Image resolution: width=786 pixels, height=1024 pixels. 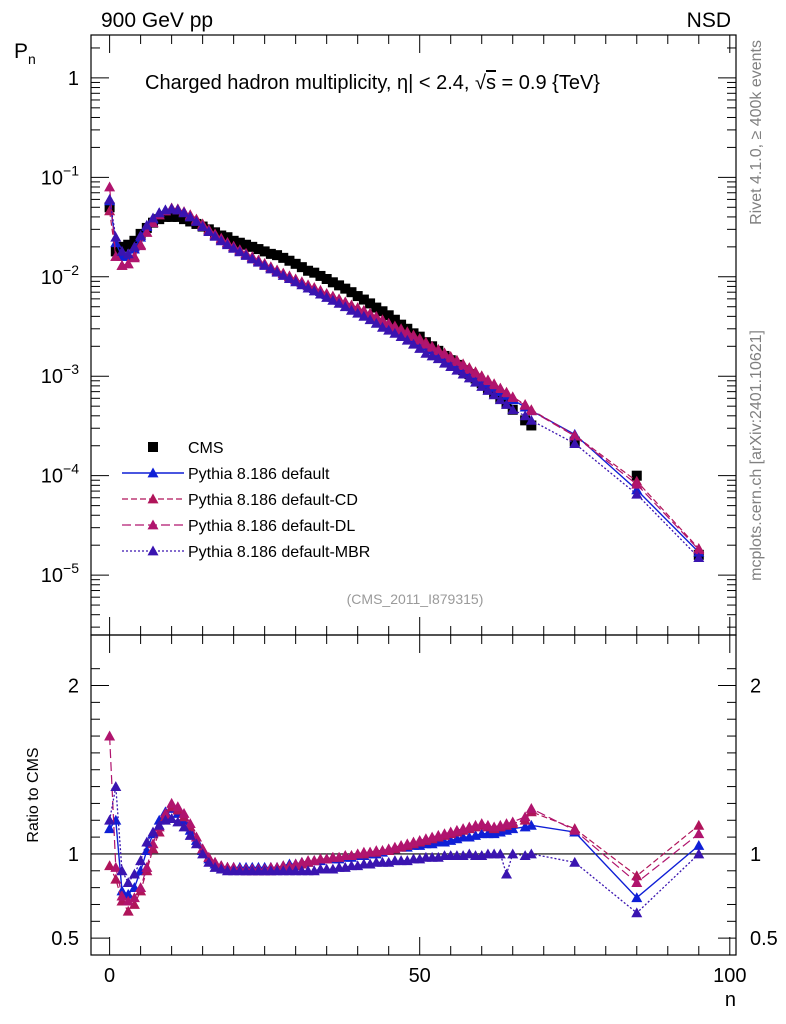 I want to click on ratio-ytick-label-right-0: 0.5, so click(x=764, y=939).